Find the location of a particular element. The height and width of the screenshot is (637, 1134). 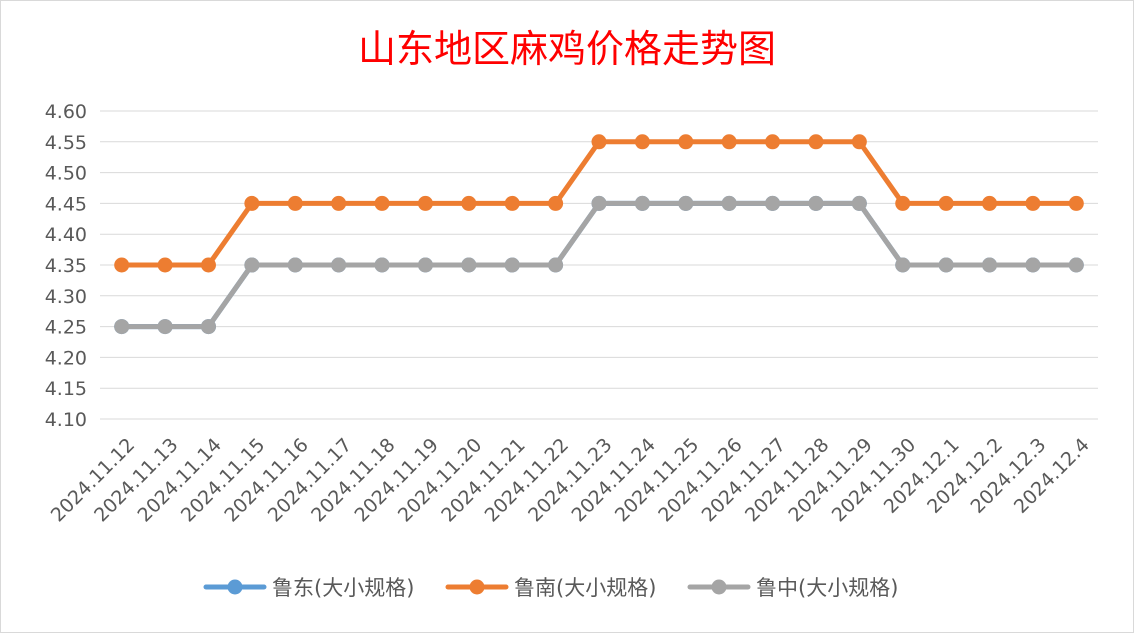

legend-item: 鲁中(大小规格) is located at coordinates (792, 588).